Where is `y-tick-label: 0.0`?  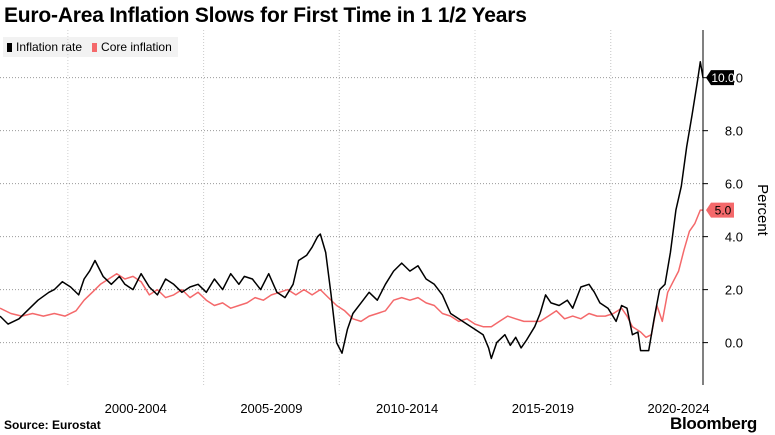
y-tick-label: 0.0 is located at coordinates (734, 343).